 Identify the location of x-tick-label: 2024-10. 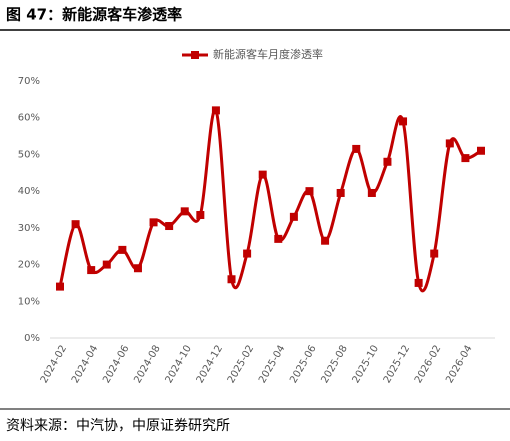
(179, 365).